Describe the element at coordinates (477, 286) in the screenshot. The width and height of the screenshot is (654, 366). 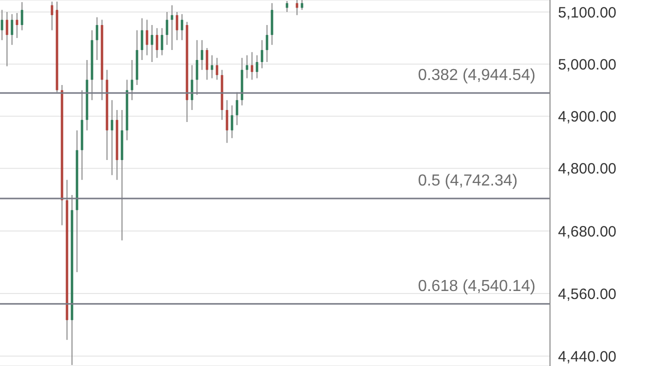
I see `ref-line-label: 0.618 (4,540.14)` at that location.